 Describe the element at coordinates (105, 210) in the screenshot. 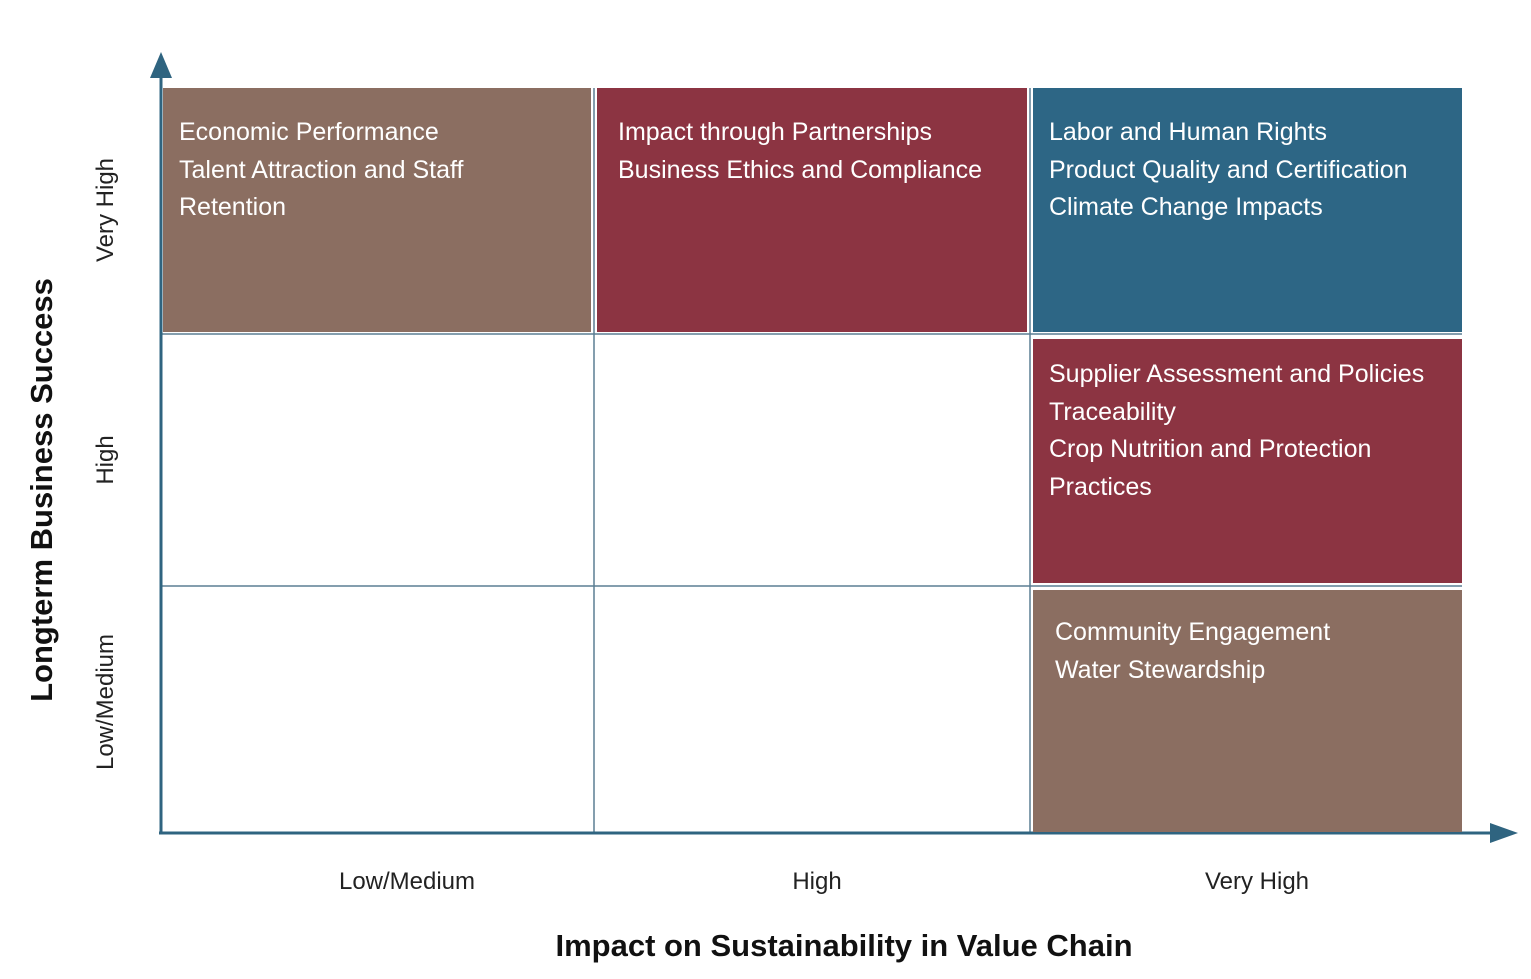

I see `y-level-very-high: Very High` at that location.